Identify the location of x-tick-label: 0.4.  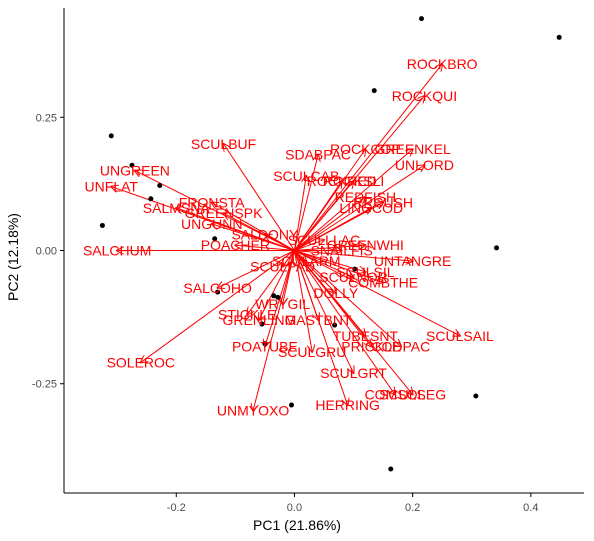
(530, 508).